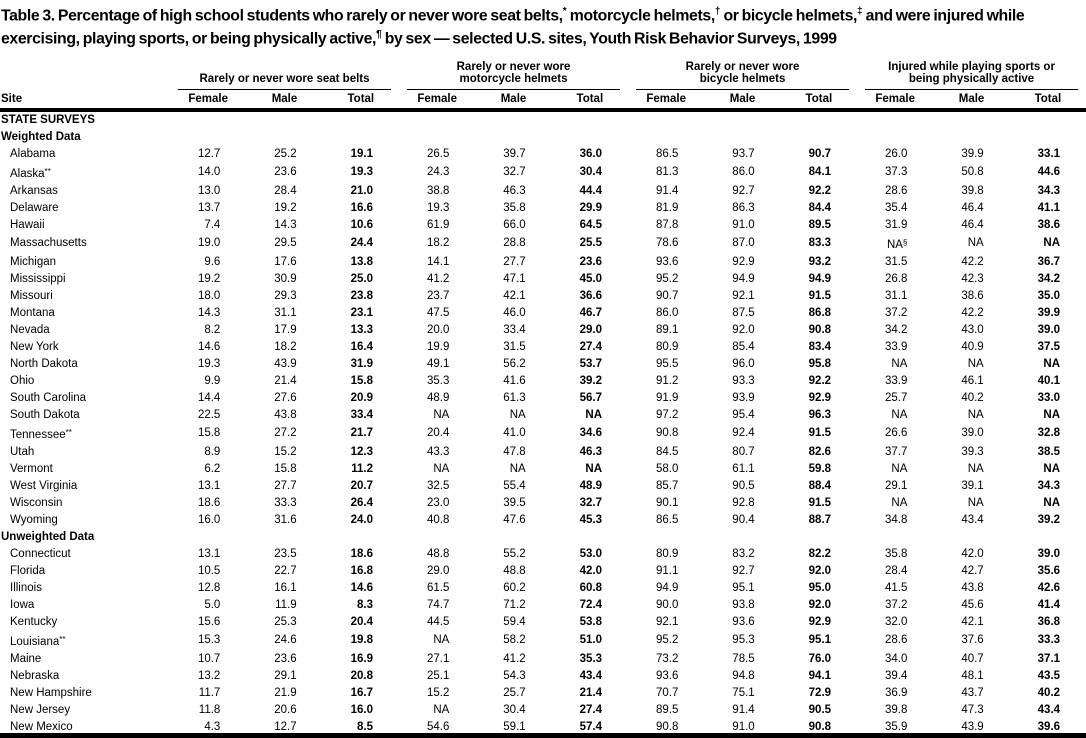 This screenshot has width=1086, height=738. I want to click on value-cell: 42.2, so click(972, 261).